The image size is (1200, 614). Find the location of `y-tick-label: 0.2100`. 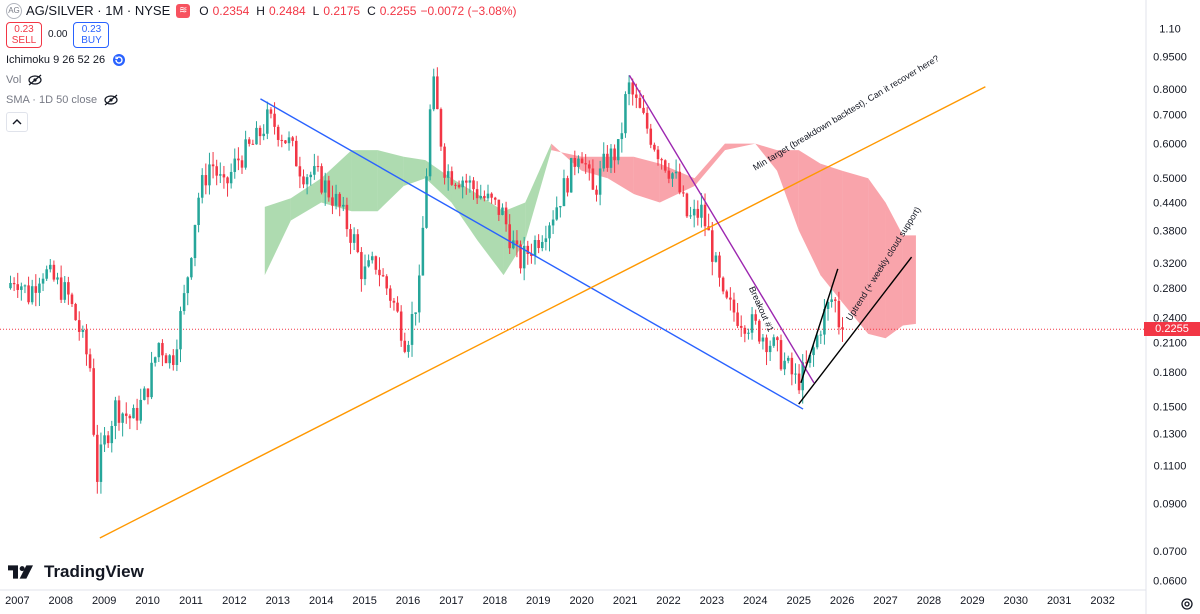

y-tick-label: 0.2100 is located at coordinates (1170, 344).